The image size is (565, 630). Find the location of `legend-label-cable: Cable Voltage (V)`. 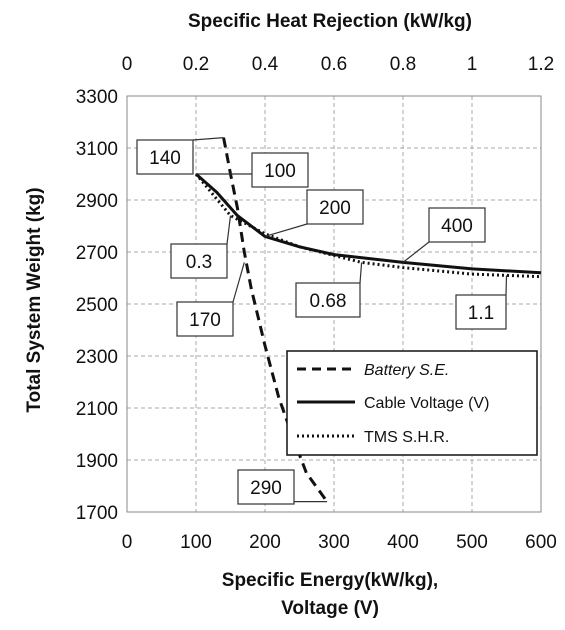

legend-label-cable: Cable Voltage (V) is located at coordinates (426, 403).